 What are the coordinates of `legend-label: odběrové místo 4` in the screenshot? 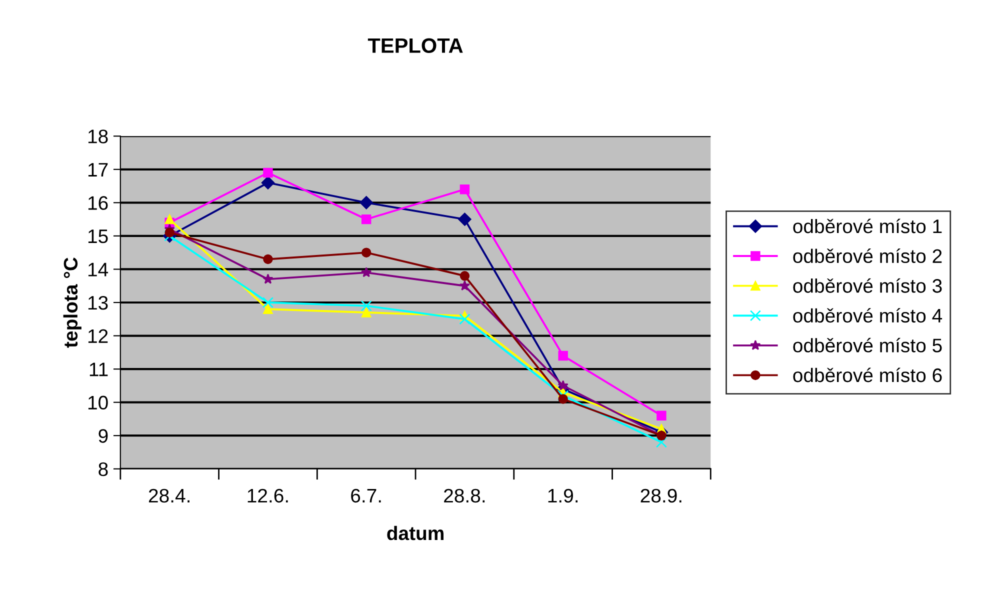 It's located at (867, 315).